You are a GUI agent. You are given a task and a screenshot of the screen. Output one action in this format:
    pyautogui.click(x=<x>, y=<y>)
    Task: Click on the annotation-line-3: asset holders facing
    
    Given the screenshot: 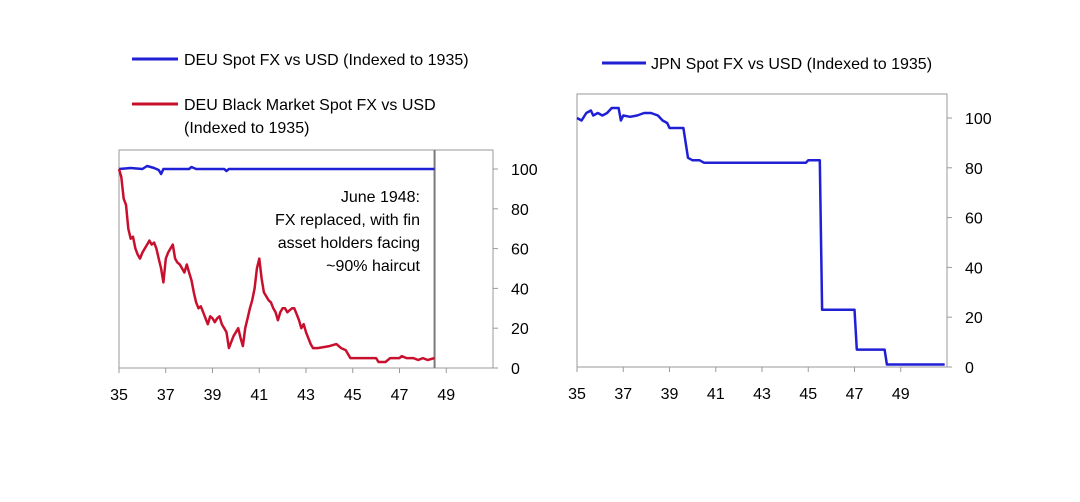 What is the action you would take?
    pyautogui.click(x=349, y=243)
    